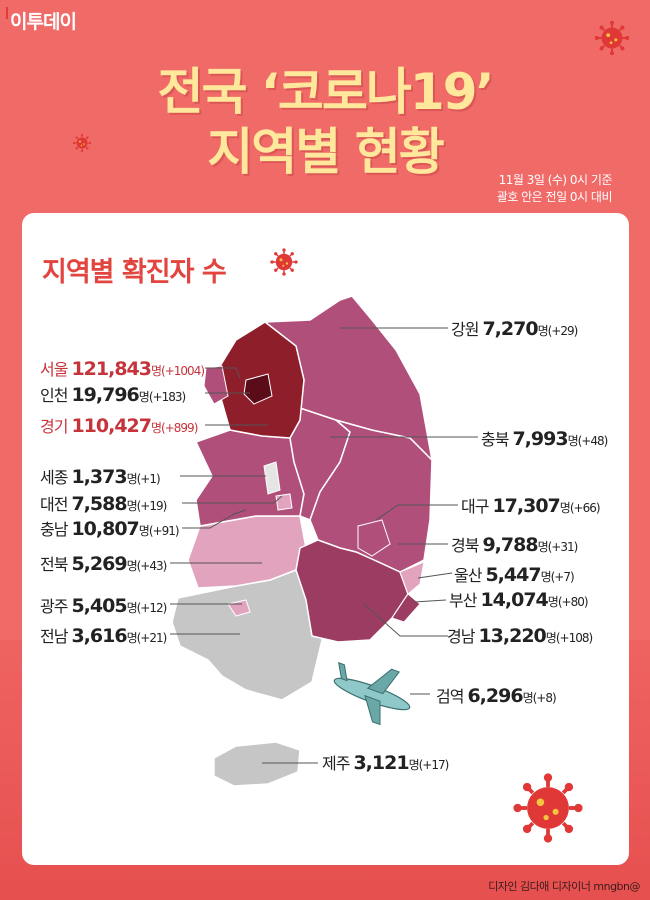 The image size is (650, 900). I want to click on region-label-sejong: 세종 1,373 명 (+1), so click(100, 477).